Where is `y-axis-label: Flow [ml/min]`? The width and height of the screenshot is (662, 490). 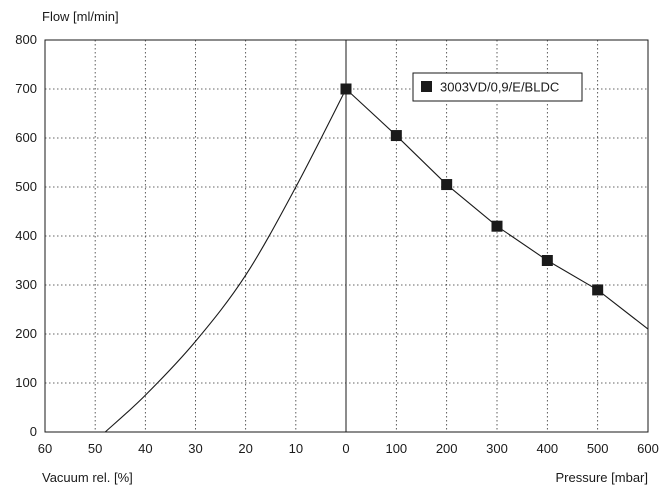 y-axis-label: Flow [ml/min] is located at coordinates (80, 16).